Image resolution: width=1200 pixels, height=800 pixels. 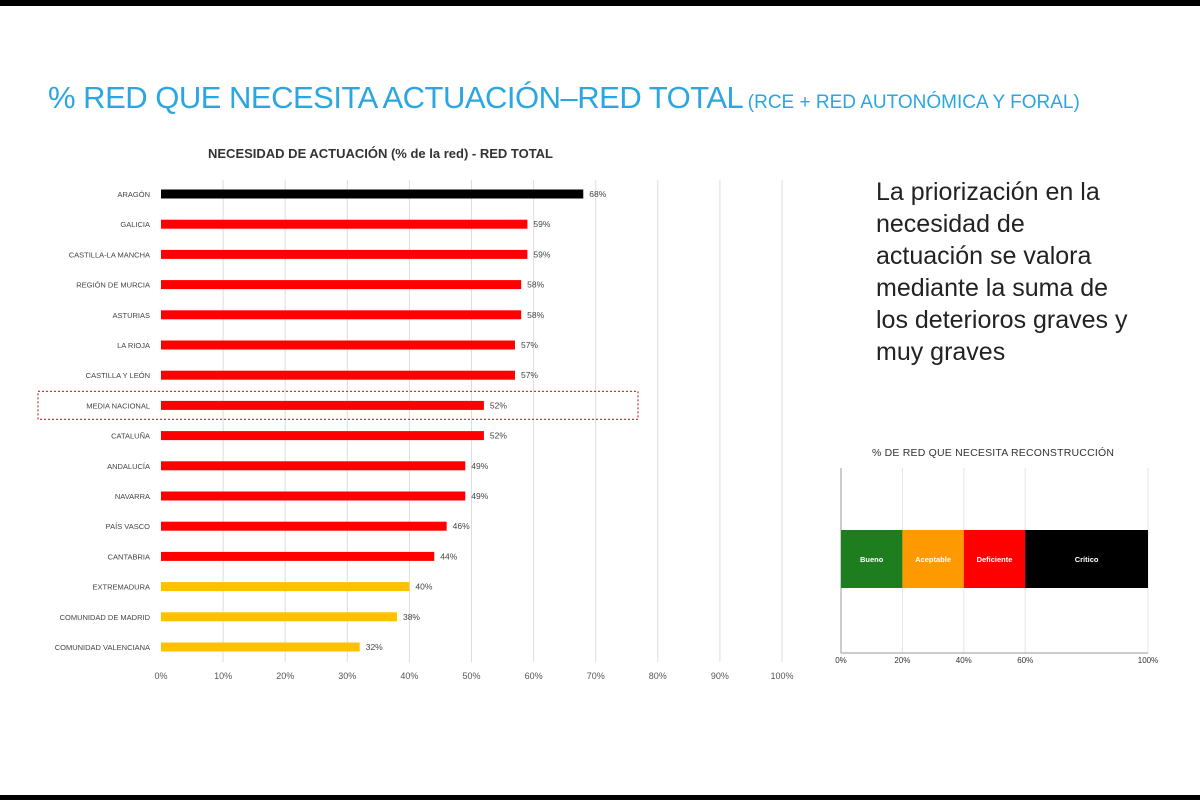 What do you see at coordinates (1025, 660) in the screenshot?
I see `mini-x-tick-label: 60%` at bounding box center [1025, 660].